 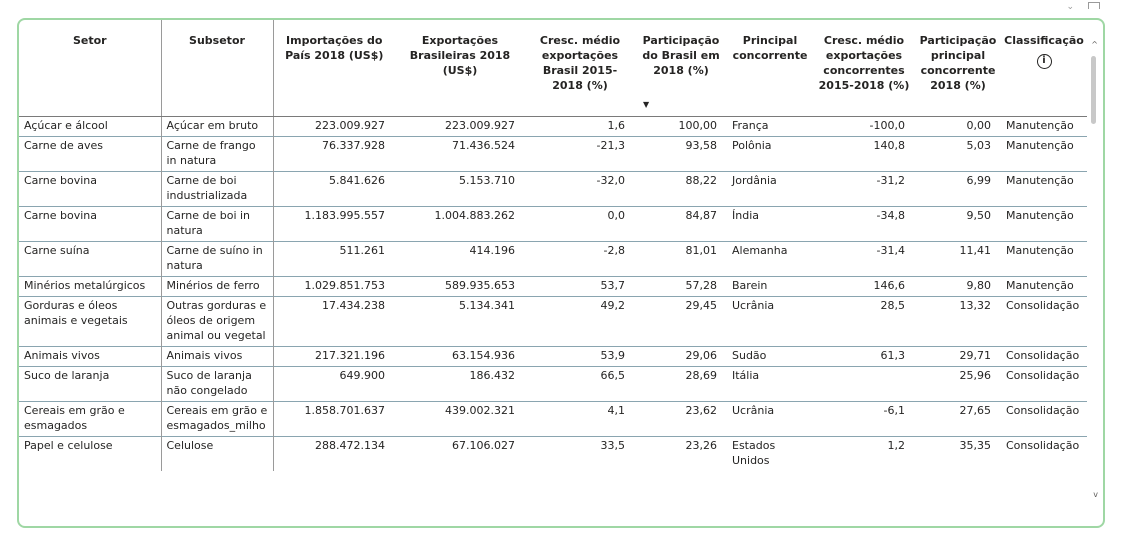 I want to click on cell-subsetor: Suco de laranja não congelado, so click(x=217, y=383).